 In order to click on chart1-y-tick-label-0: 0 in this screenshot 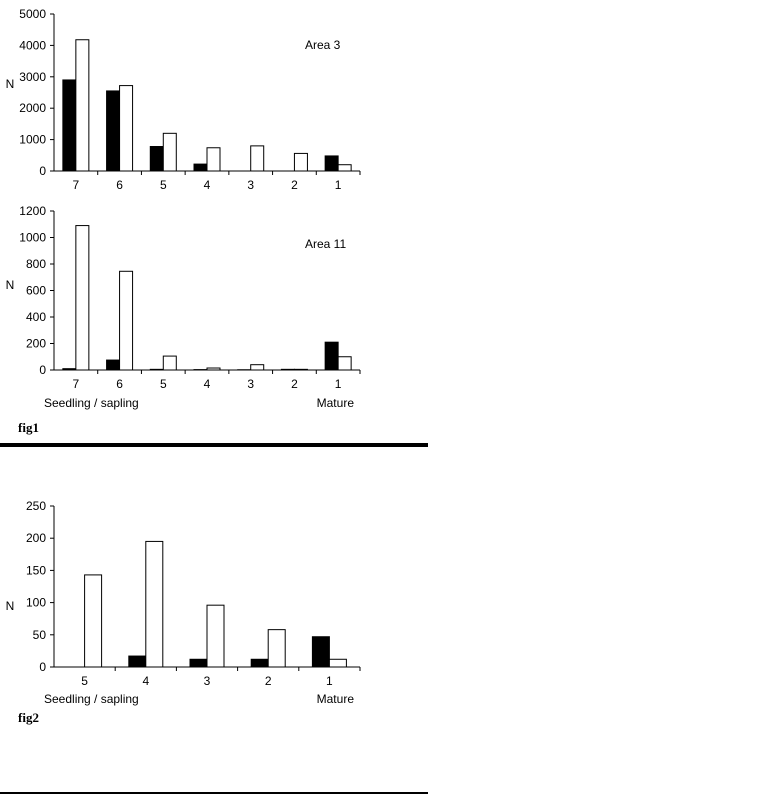, I will do `click(42, 171)`.